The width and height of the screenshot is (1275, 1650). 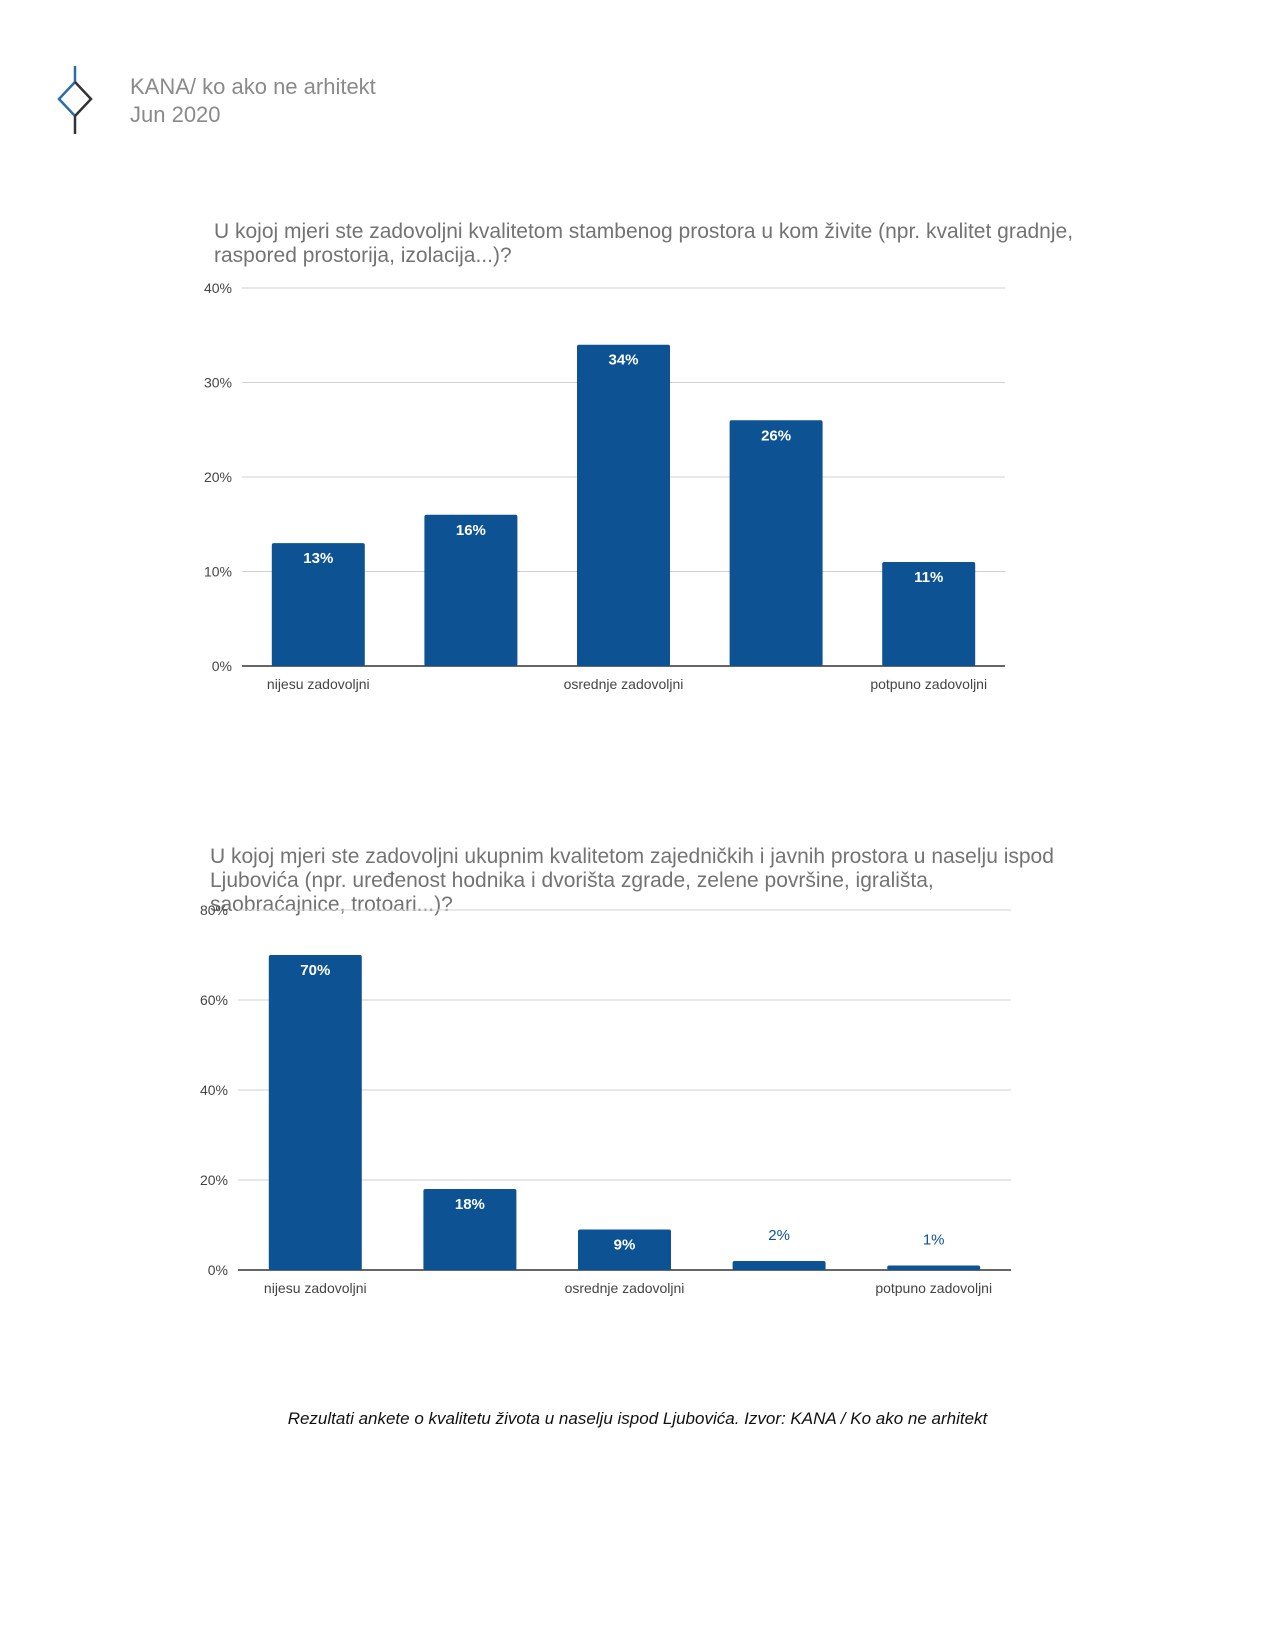 What do you see at coordinates (218, 383) in the screenshot?
I see `y-tick-label: 30%` at bounding box center [218, 383].